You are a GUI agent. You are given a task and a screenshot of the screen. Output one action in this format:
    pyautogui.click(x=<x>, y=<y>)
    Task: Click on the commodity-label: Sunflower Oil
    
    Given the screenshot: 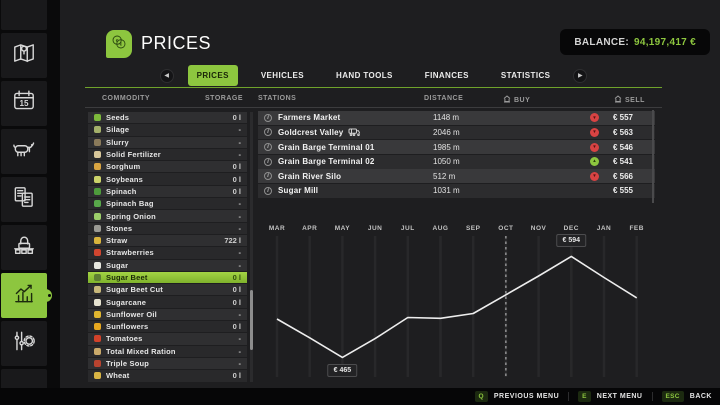 What is the action you would take?
    pyautogui.click(x=131, y=314)
    